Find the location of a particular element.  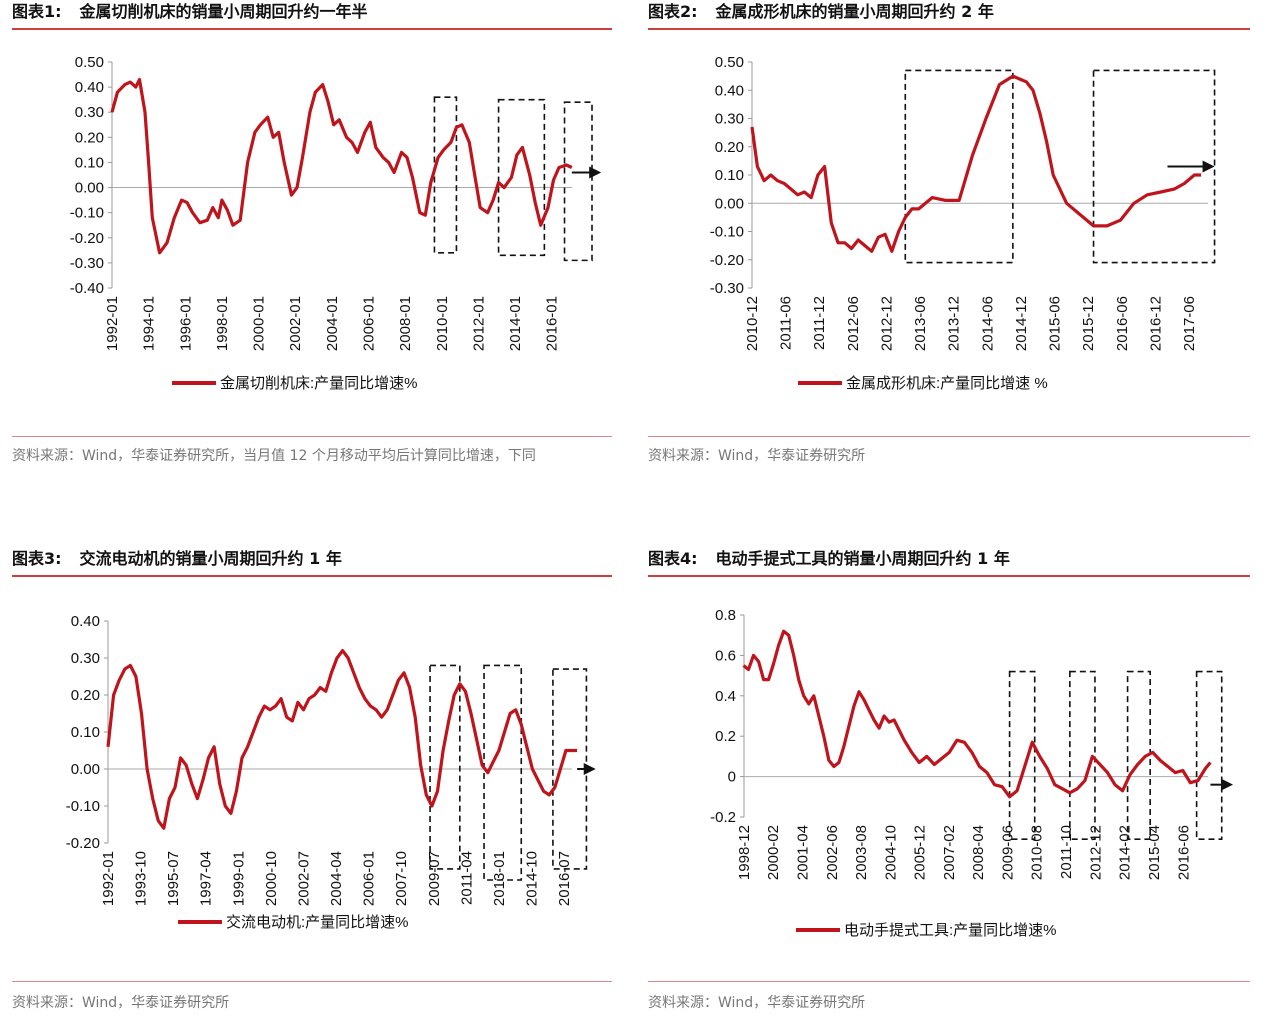

x-tick-label: 2016-12 is located at coordinates (1155, 323).